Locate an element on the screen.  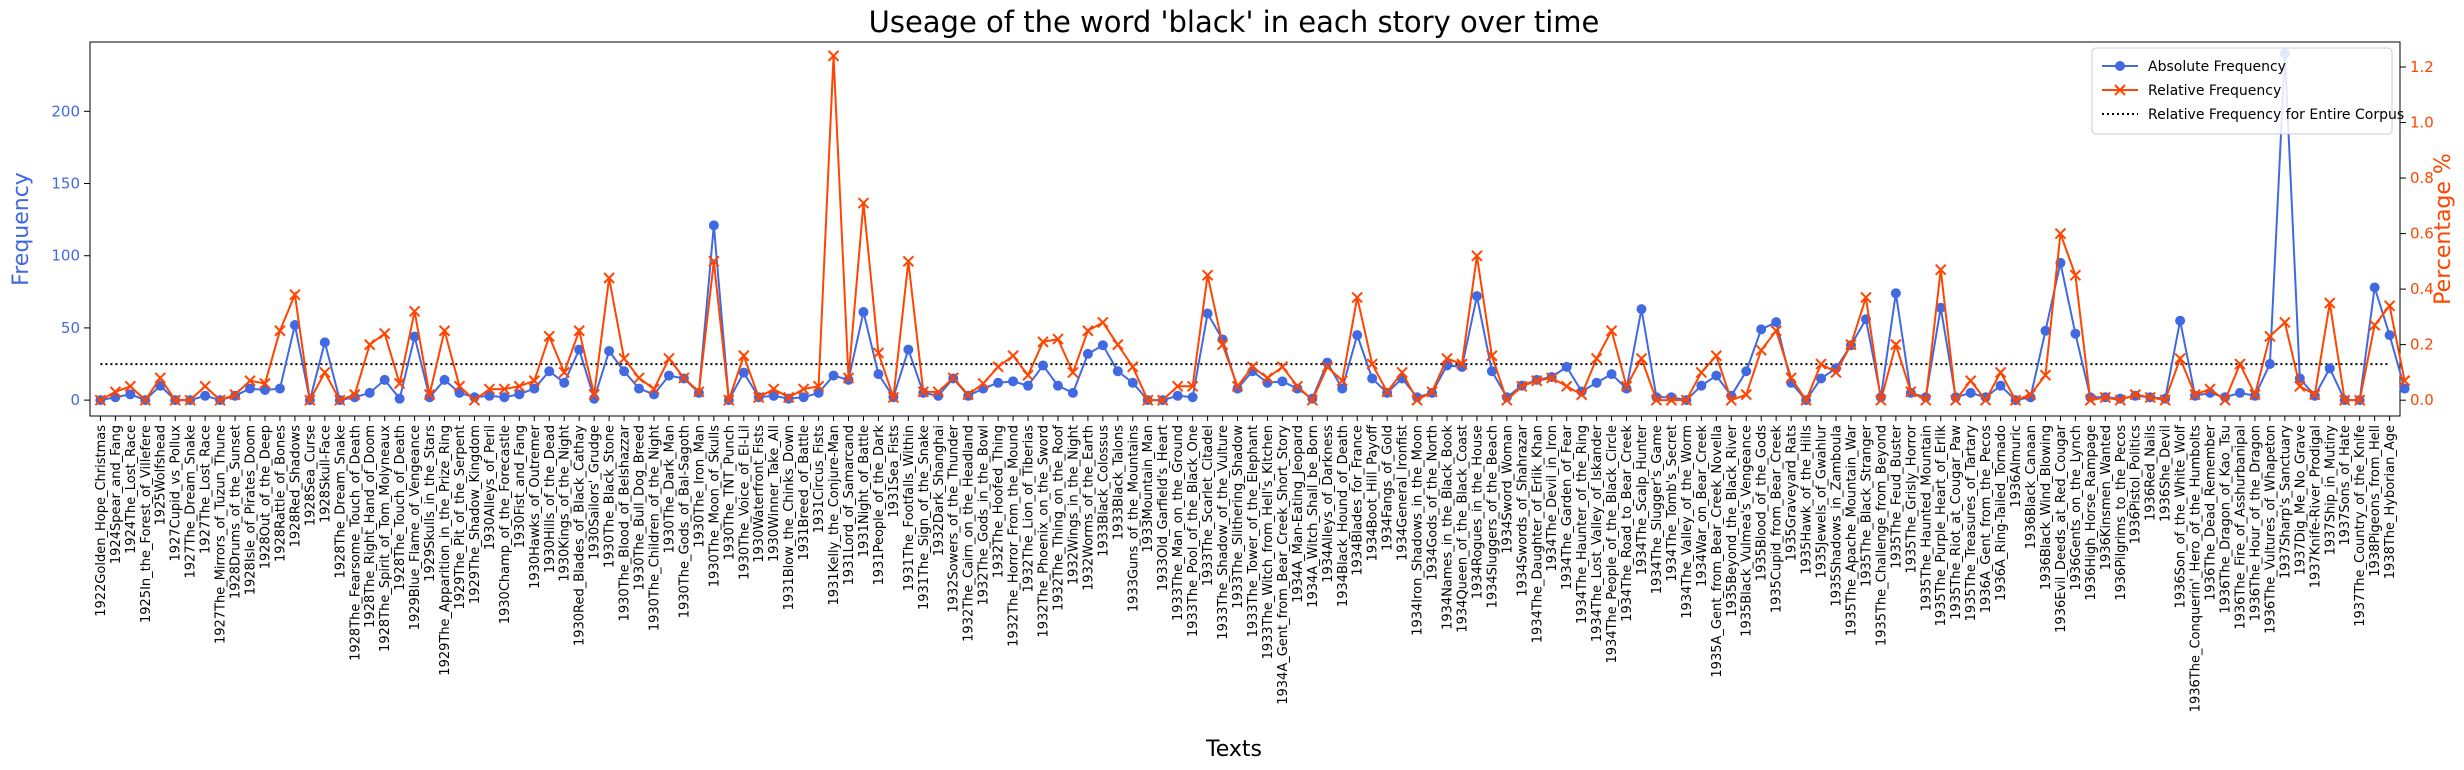
x-tick-label: 1934Boot_Hill_Payoff is located at coordinates (1373, 492).